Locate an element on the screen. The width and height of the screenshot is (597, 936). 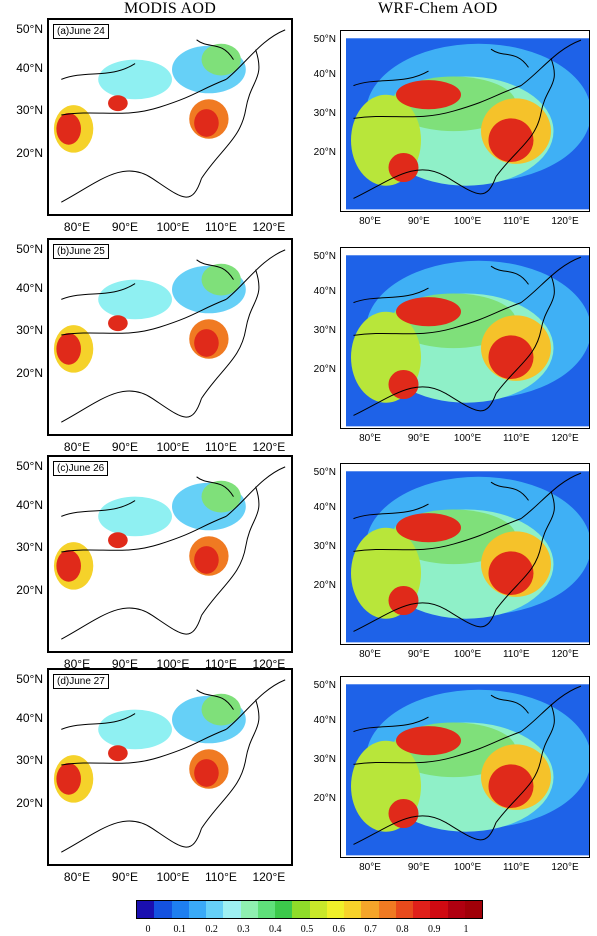
modis-aod-map: (c)June 26 is located at coordinates (170, 554).